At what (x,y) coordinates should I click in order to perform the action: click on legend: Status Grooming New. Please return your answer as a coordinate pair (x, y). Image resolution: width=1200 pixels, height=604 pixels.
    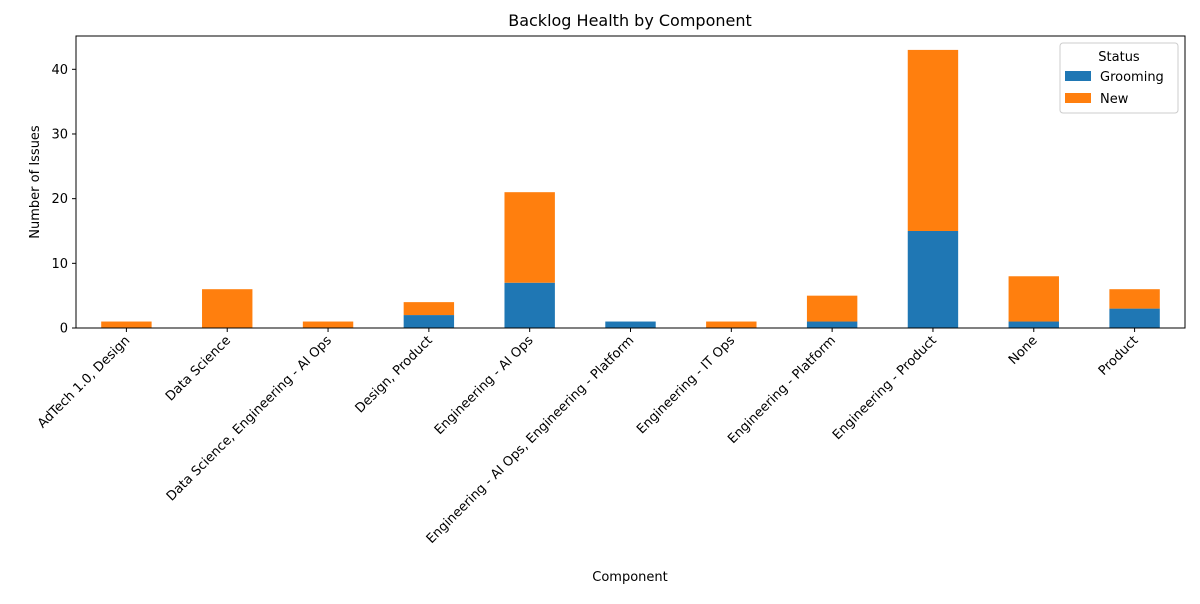
    Looking at the image, I should click on (1119, 78).